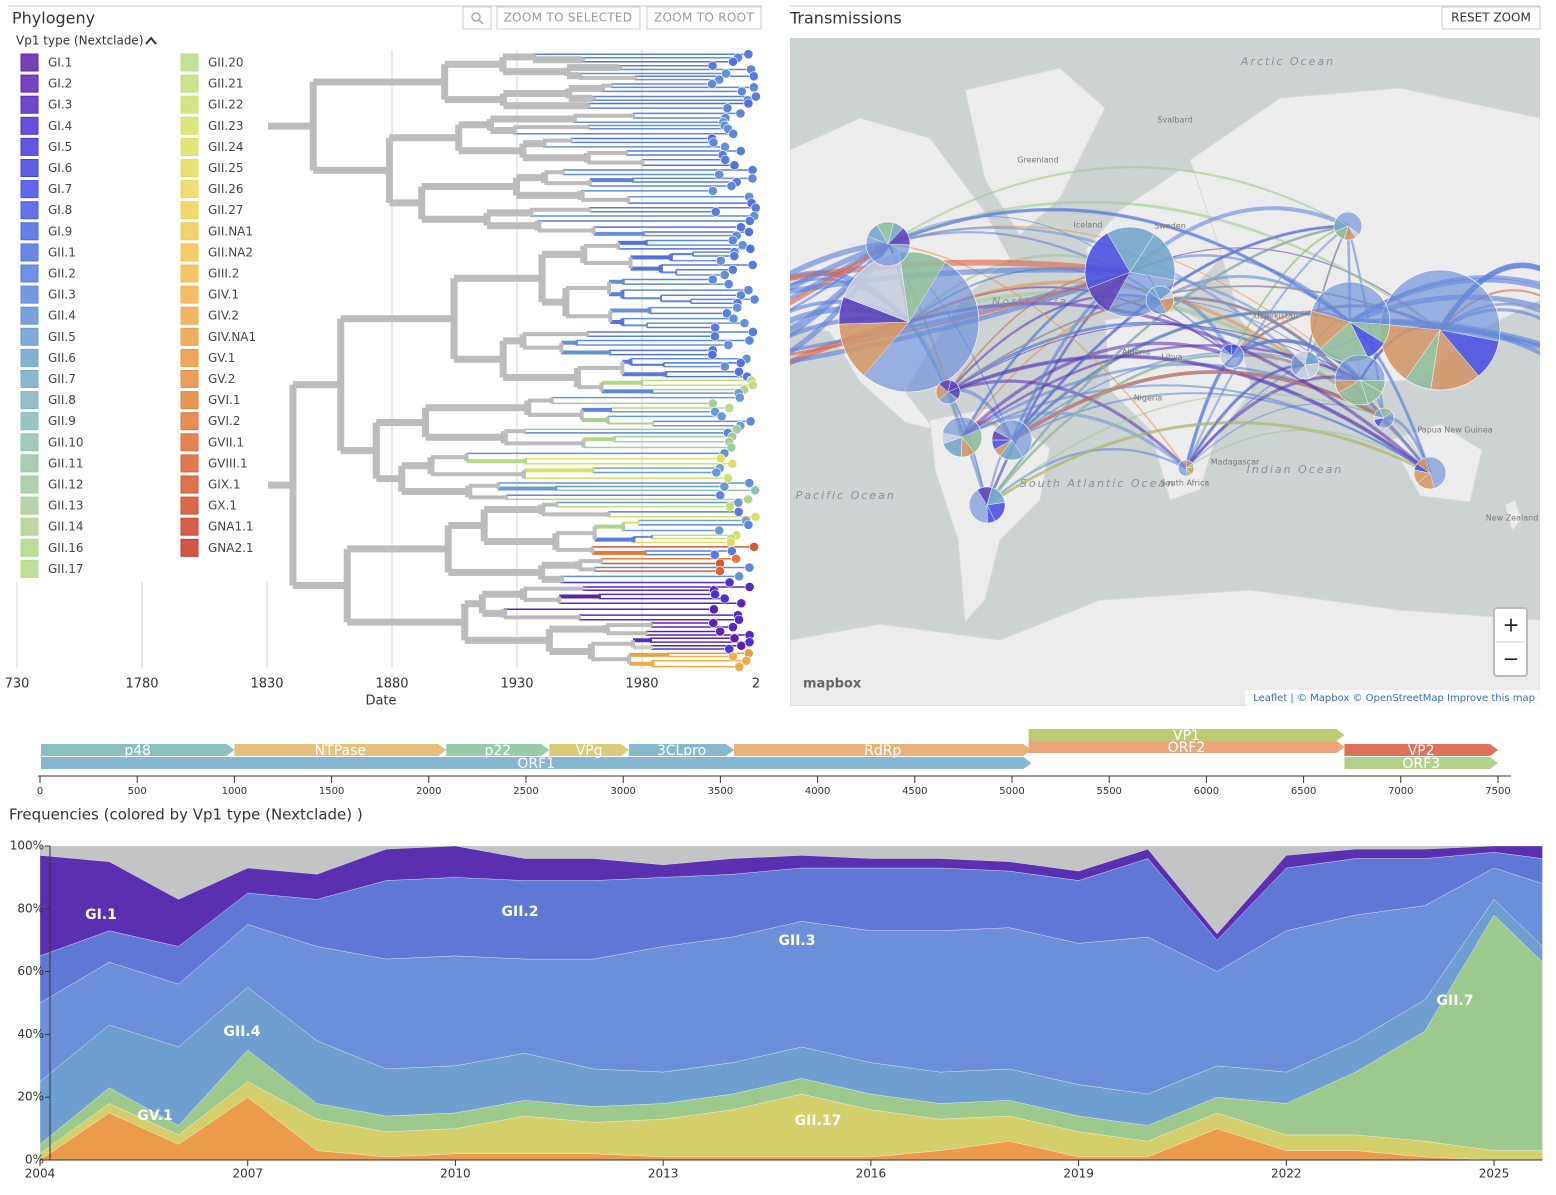  Describe the element at coordinates (231, 548) in the screenshot. I see `legend-label: GNA2.1` at that location.